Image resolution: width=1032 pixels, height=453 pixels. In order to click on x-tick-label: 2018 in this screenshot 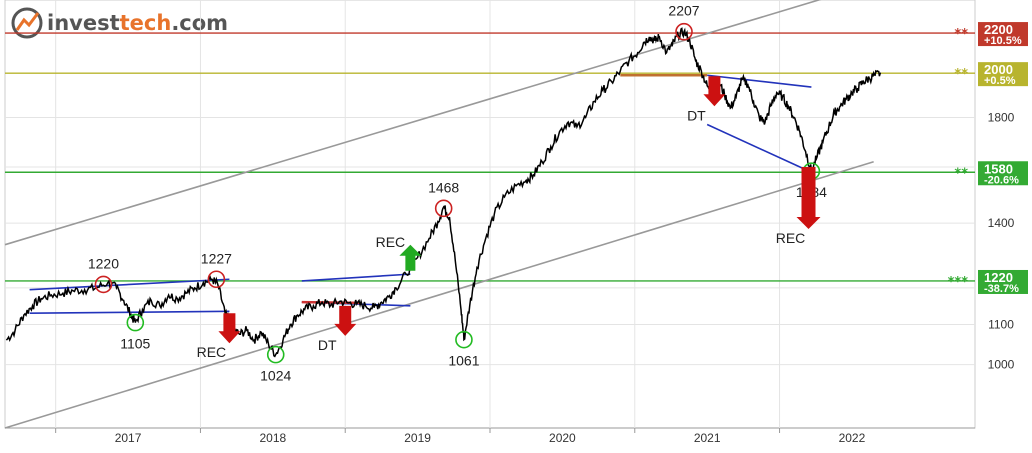, I will do `click(272, 438)`.